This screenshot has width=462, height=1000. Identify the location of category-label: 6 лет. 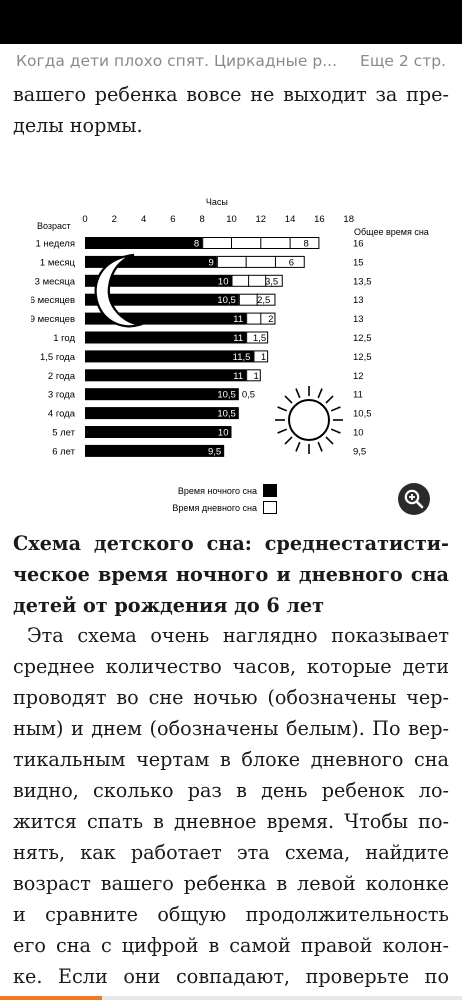
(63, 451).